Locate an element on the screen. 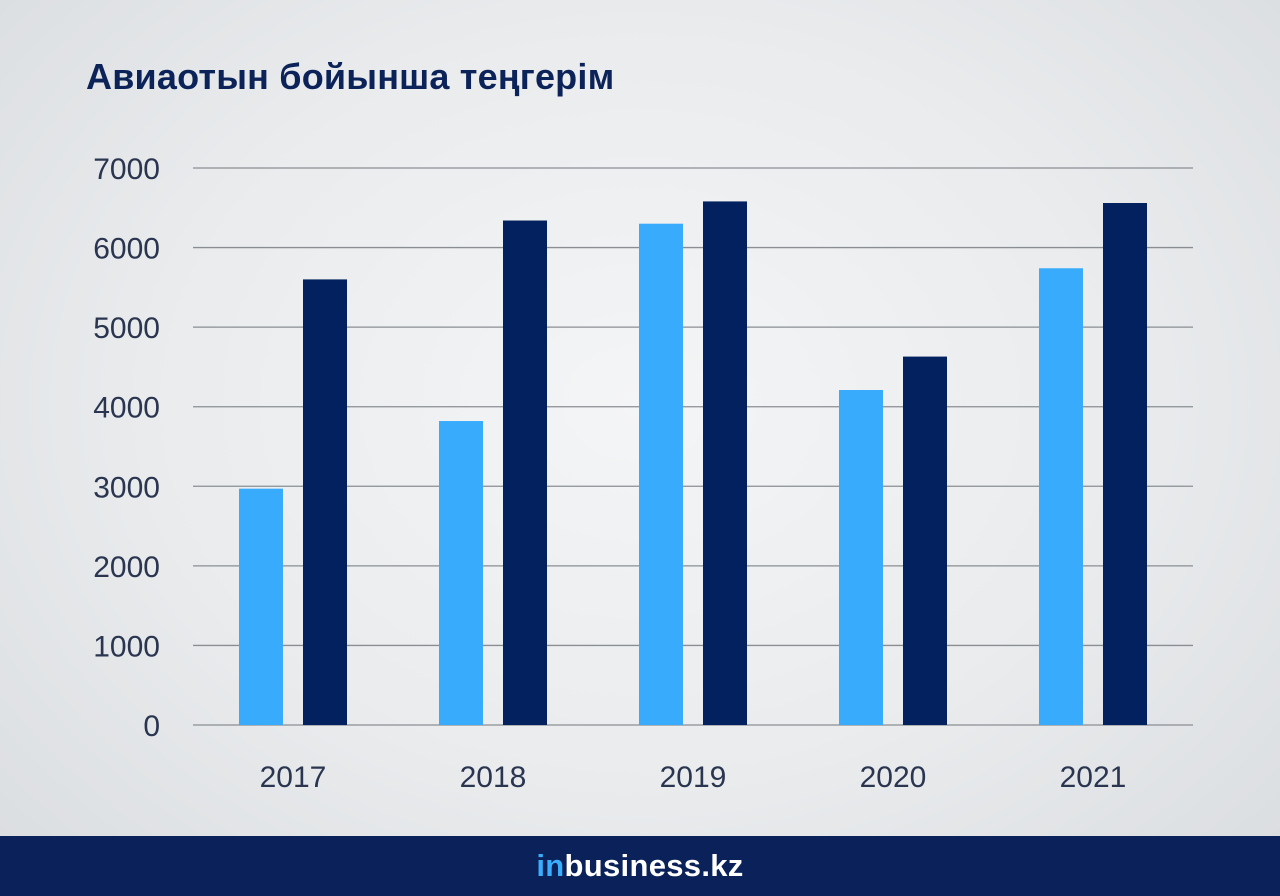 This screenshot has height=896, width=1280. y-tick-label: 1000 is located at coordinates (126, 646).